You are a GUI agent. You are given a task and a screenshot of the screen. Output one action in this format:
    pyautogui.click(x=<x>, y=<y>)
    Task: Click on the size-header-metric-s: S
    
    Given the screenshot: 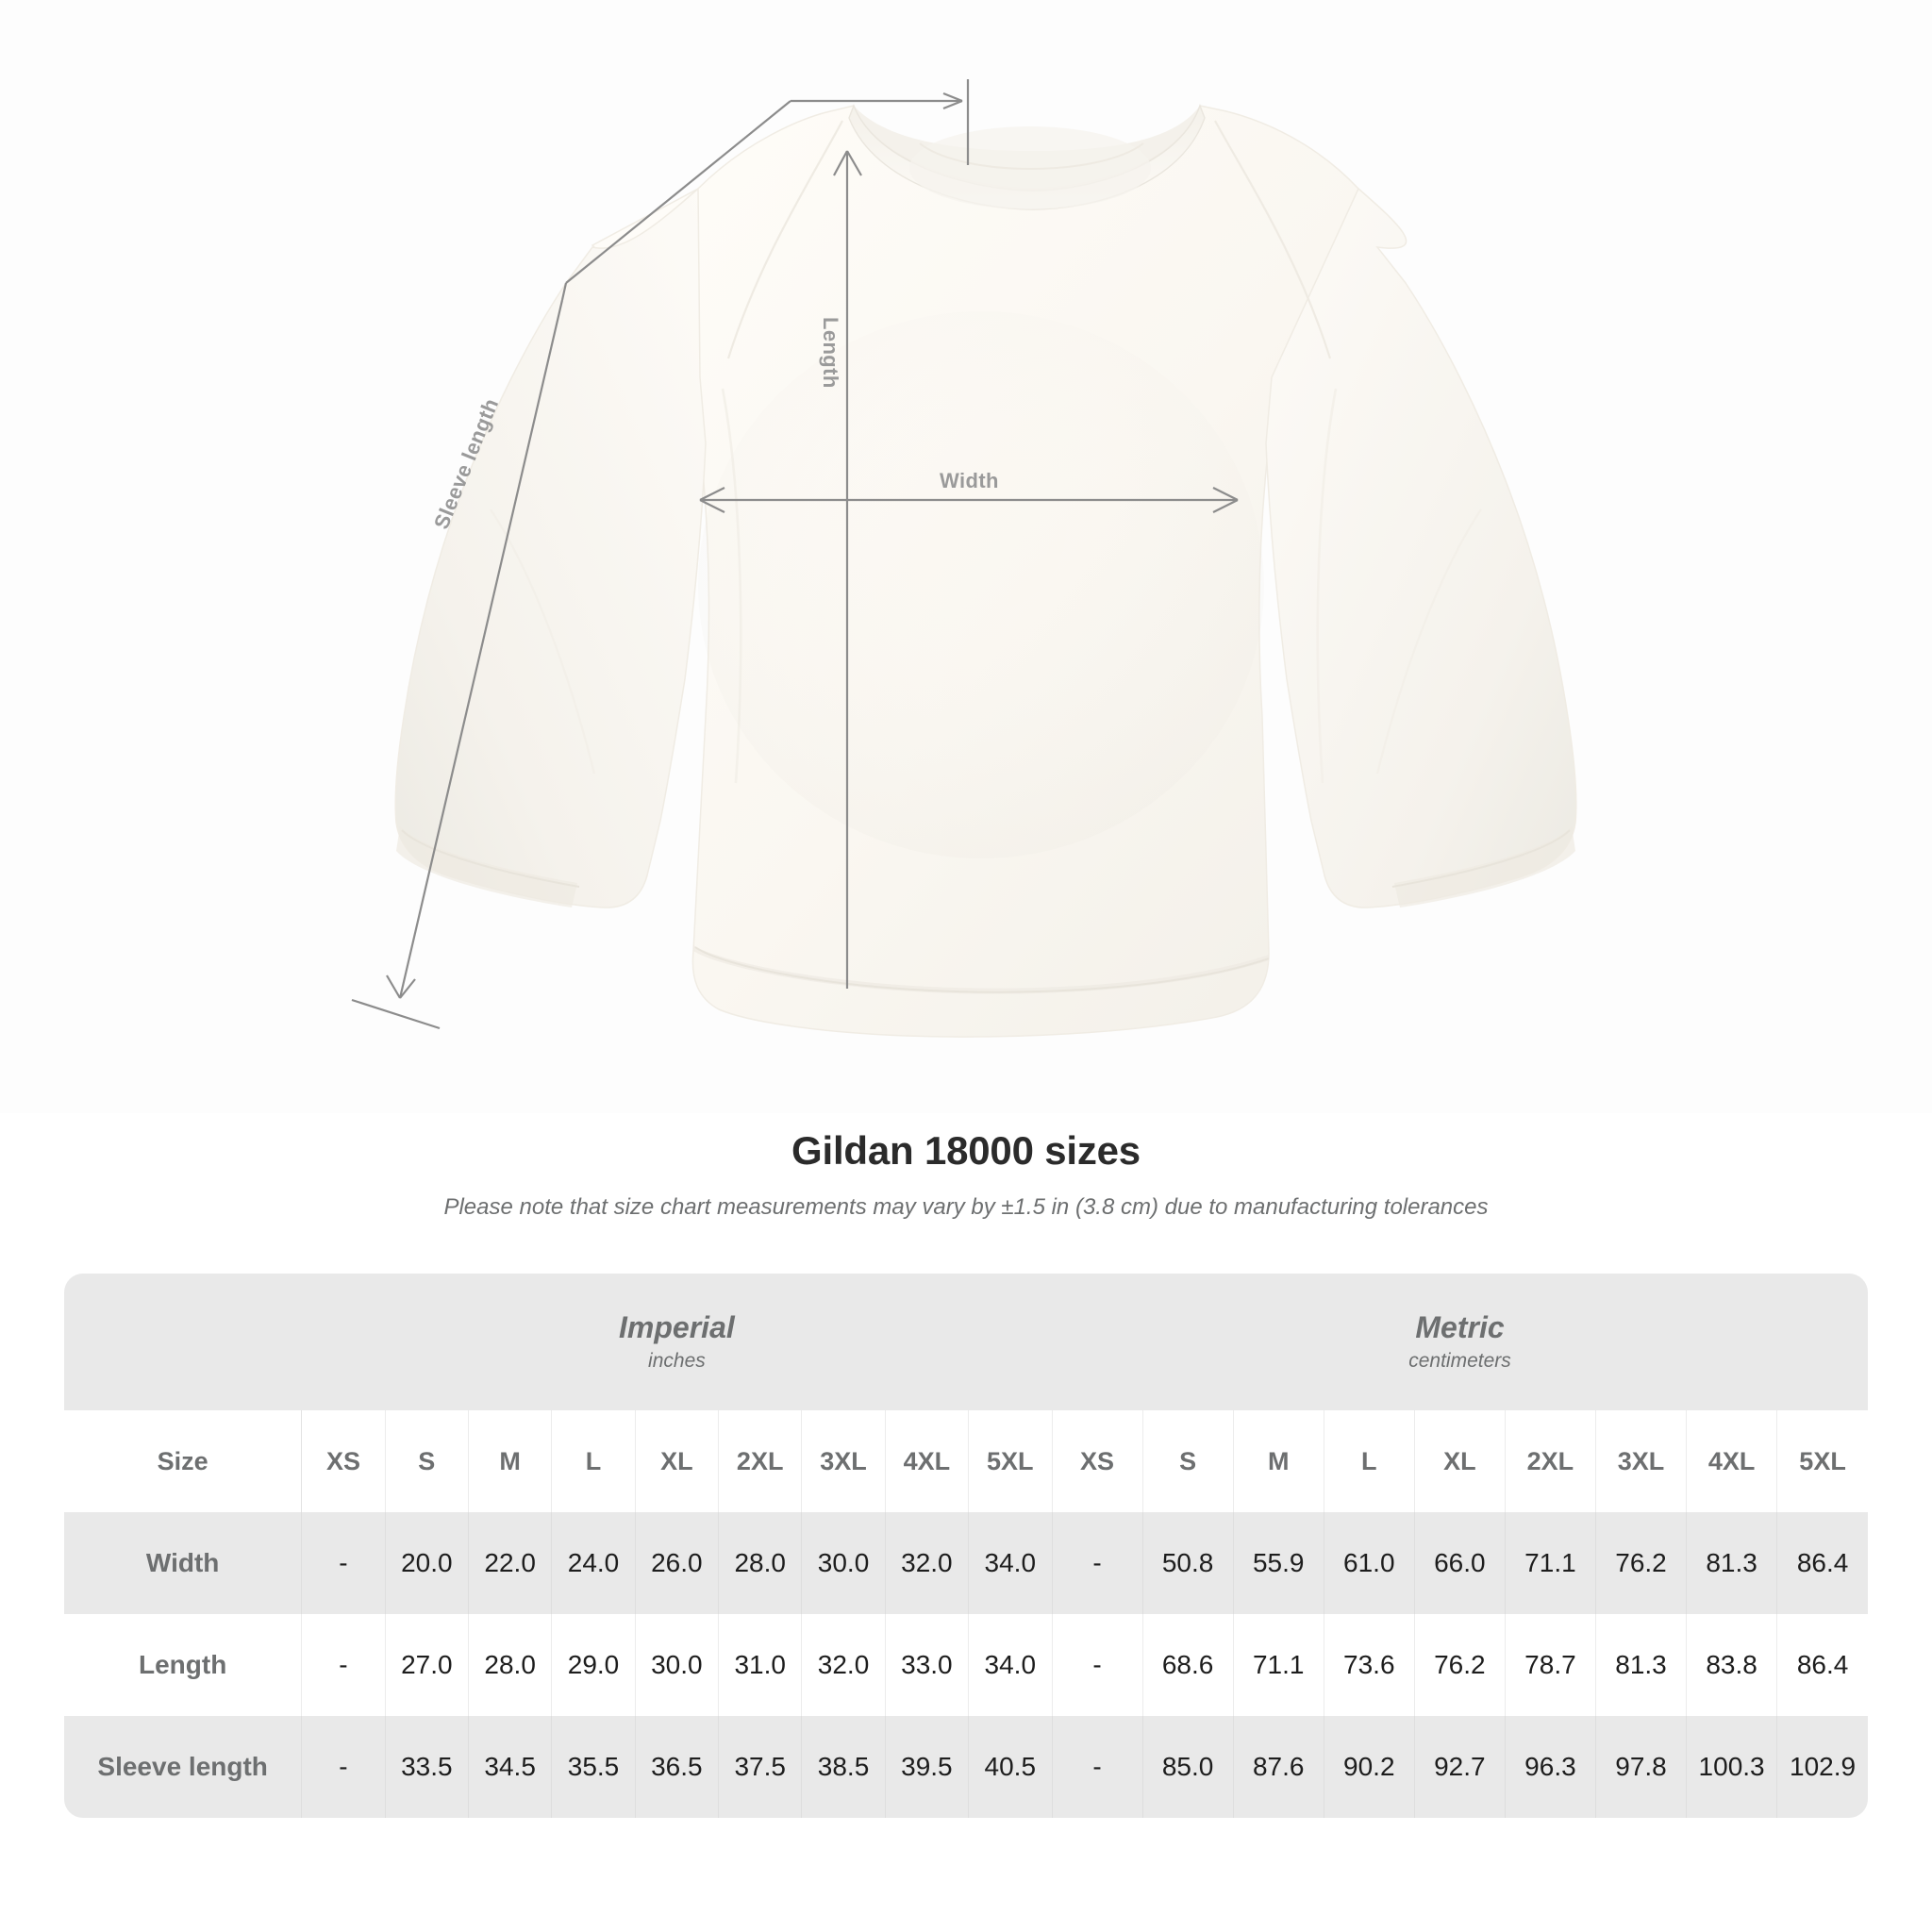 What is the action you would take?
    pyautogui.click(x=1188, y=1461)
    